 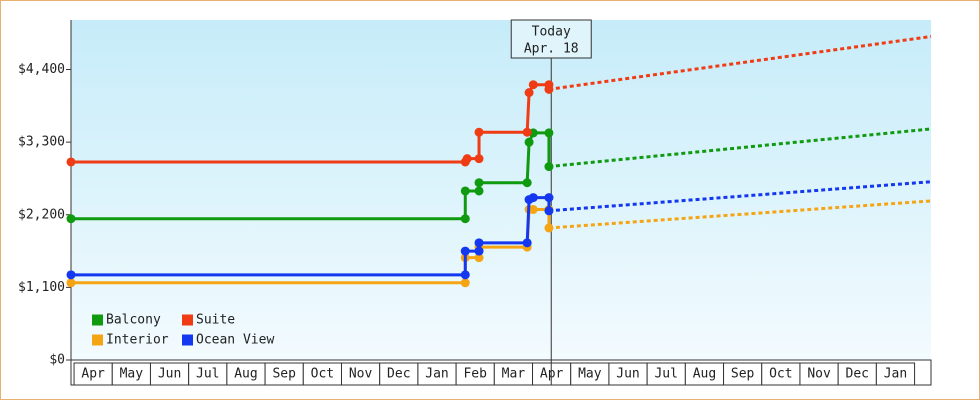 I want to click on month-cell, so click(x=895, y=374).